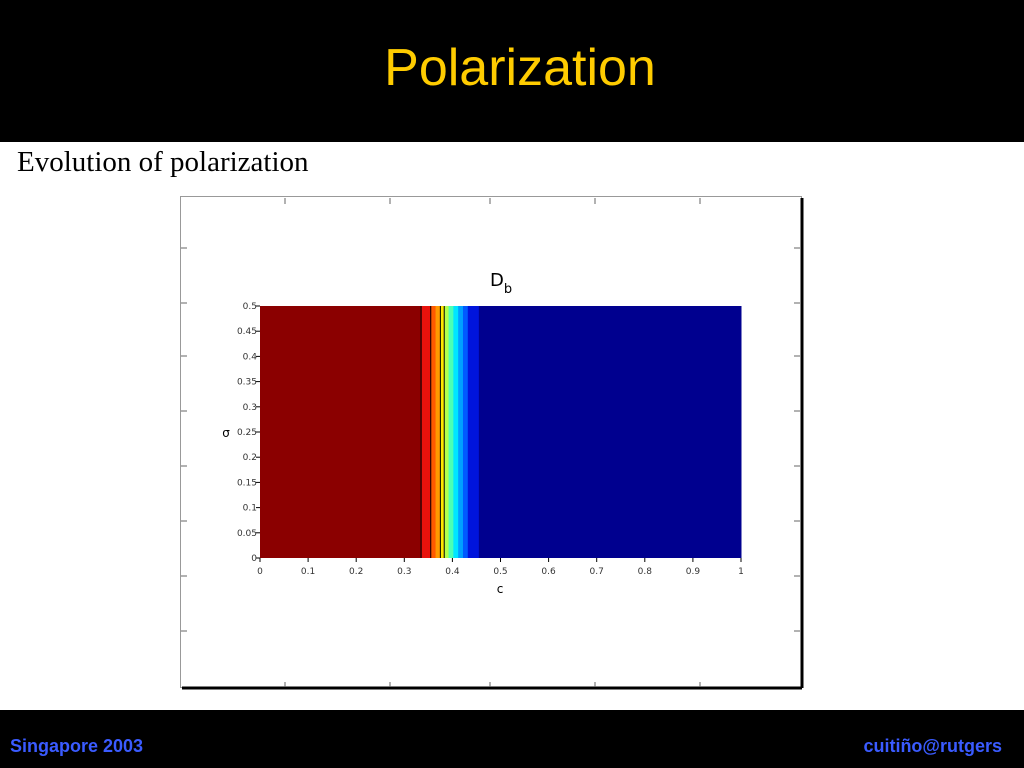 This screenshot has height=768, width=1024. What do you see at coordinates (597, 572) in the screenshot?
I see `x-tick-label-7: 0.7` at bounding box center [597, 572].